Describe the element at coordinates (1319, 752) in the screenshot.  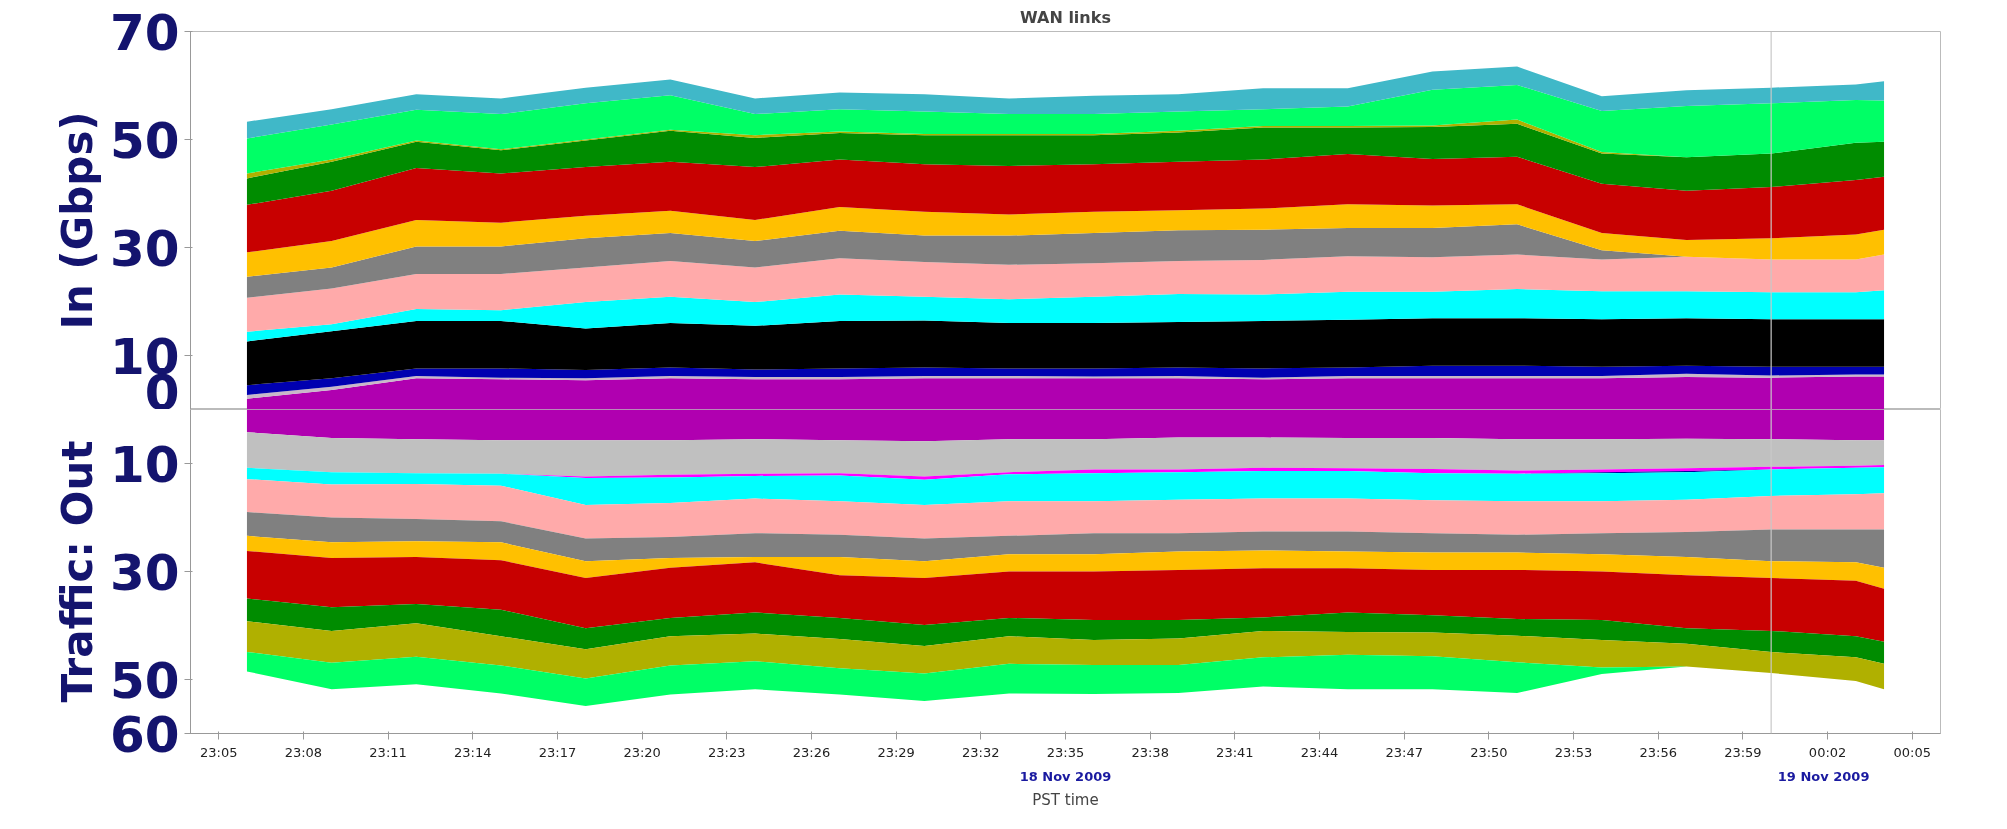
I see `x-tick-label: 23:44` at that location.